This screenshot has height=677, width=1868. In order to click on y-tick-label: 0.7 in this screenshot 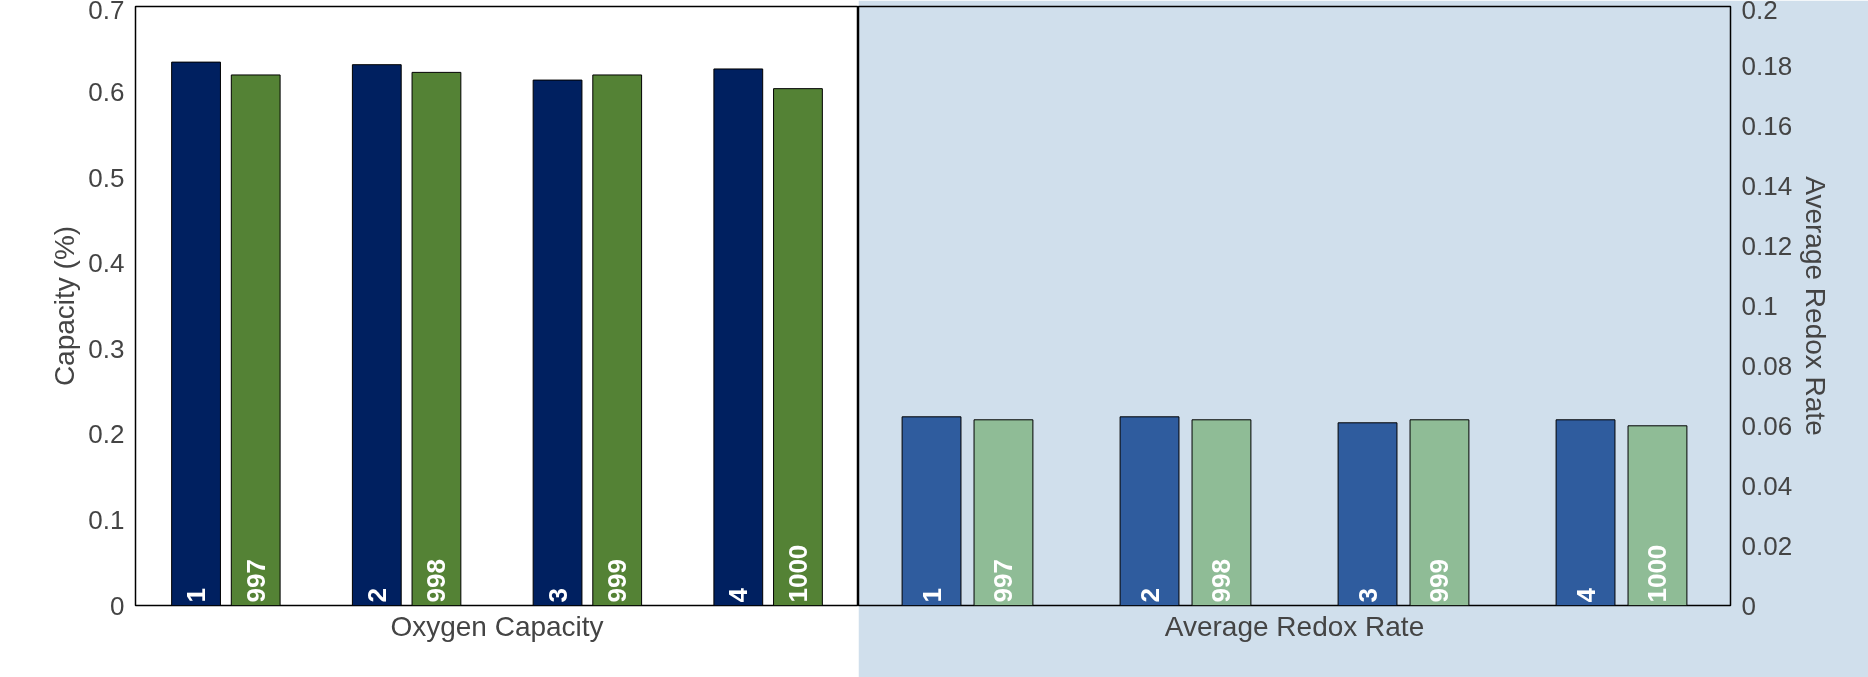, I will do `click(106, 12)`.